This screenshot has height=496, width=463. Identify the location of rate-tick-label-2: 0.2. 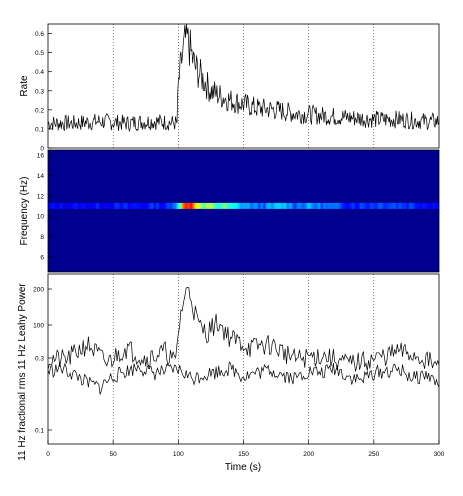
(39, 110).